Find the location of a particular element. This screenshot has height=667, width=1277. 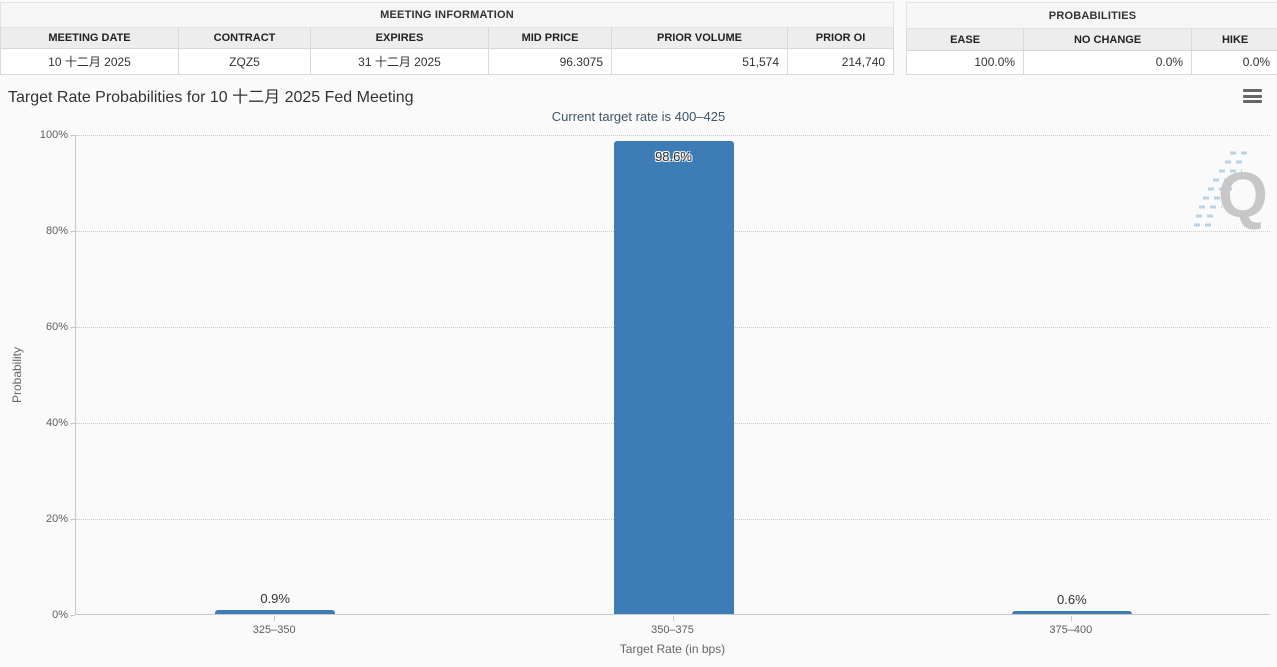

watermark-letter: Q is located at coordinates (1243, 195).